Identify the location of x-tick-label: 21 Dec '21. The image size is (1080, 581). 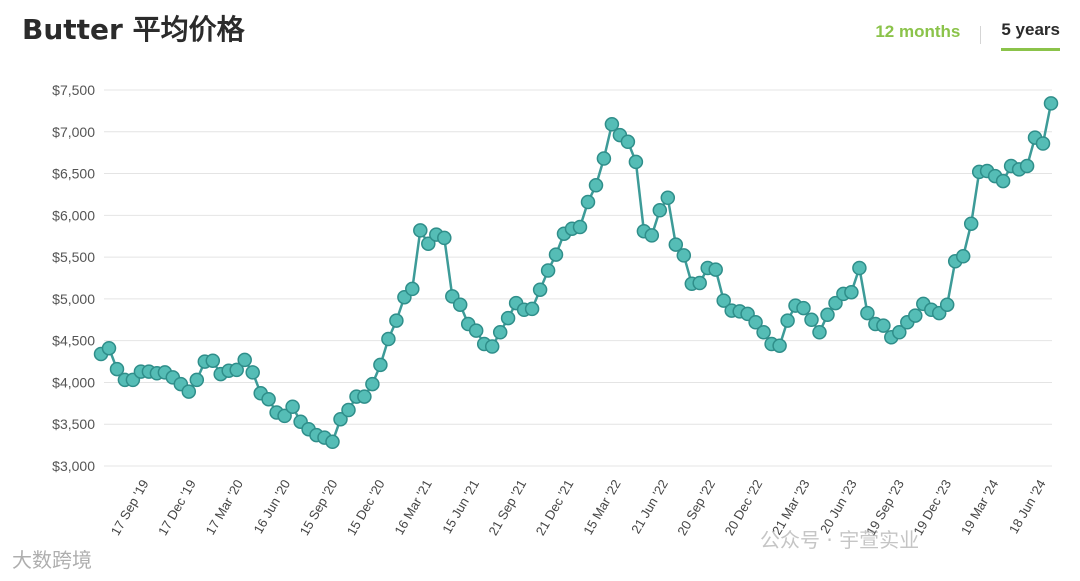
(555, 507).